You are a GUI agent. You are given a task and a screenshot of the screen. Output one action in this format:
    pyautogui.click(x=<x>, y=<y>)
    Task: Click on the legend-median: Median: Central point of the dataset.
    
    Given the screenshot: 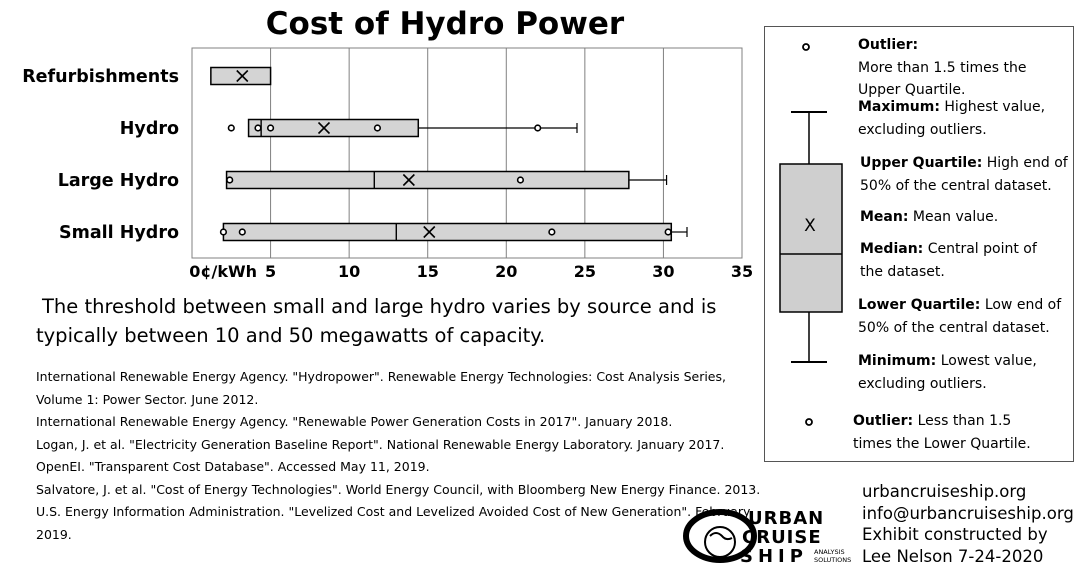 What is the action you would take?
    pyautogui.click(x=948, y=260)
    